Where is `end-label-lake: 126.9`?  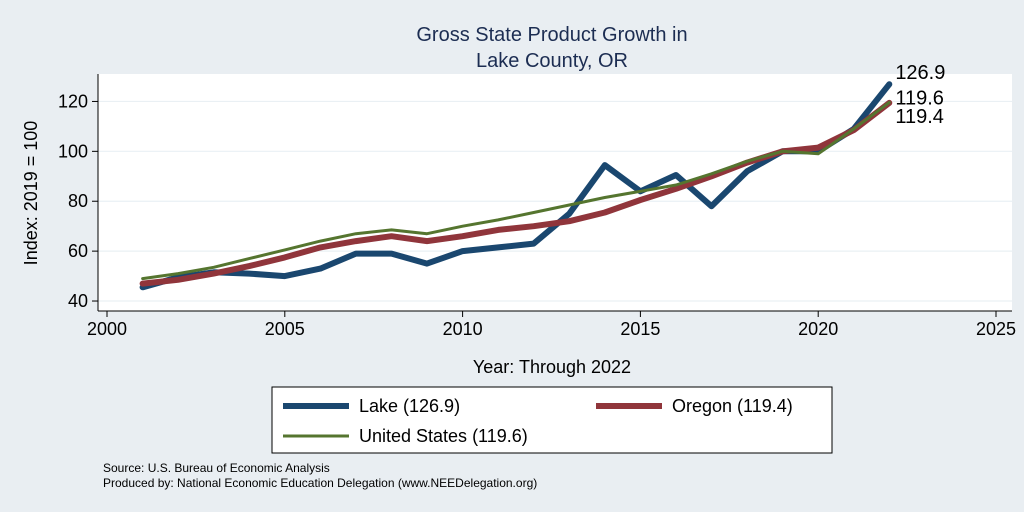
end-label-lake: 126.9 is located at coordinates (920, 73).